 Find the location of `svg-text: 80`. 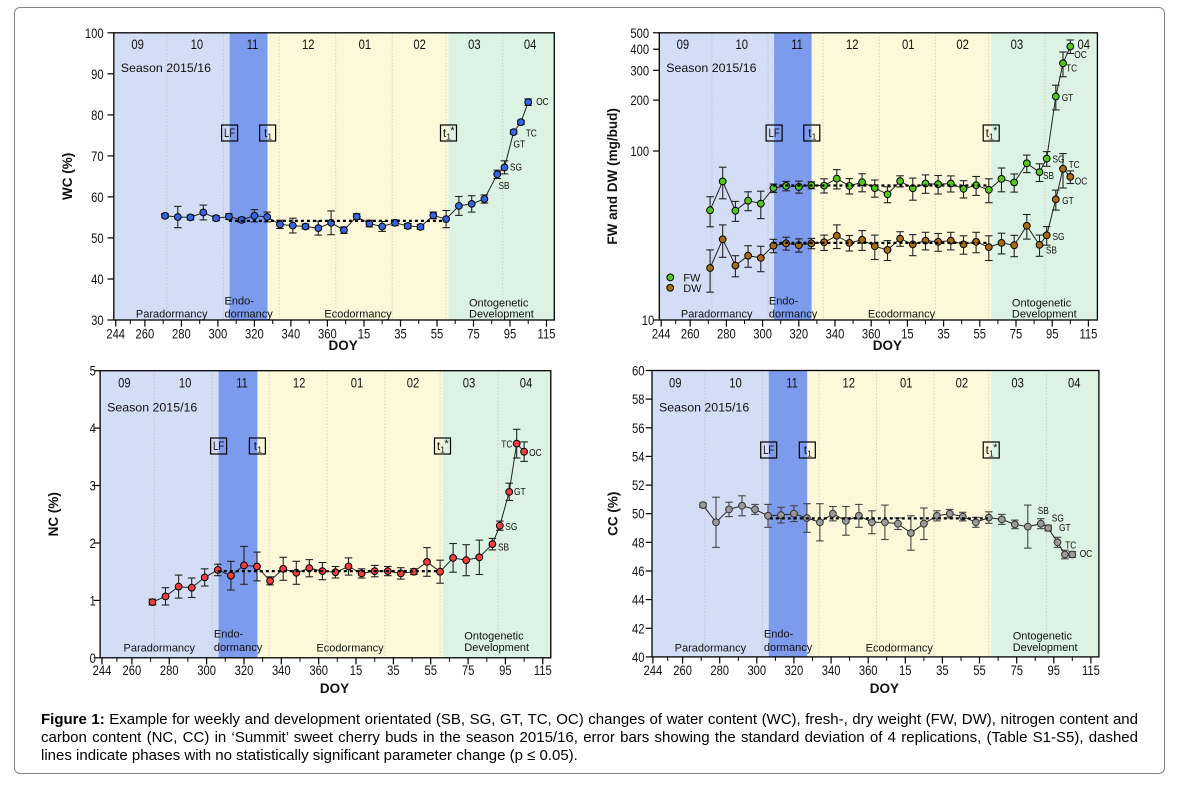

svg-text: 80 is located at coordinates (97, 115).